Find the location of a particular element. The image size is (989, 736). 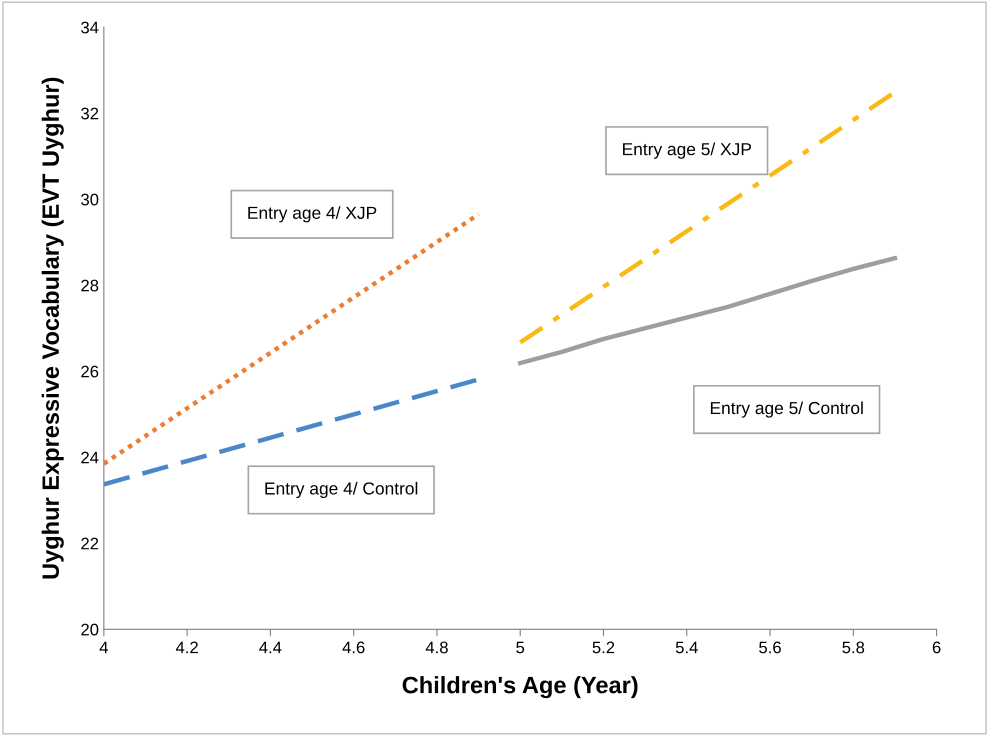

x-tick-label: 6 is located at coordinates (936, 648).